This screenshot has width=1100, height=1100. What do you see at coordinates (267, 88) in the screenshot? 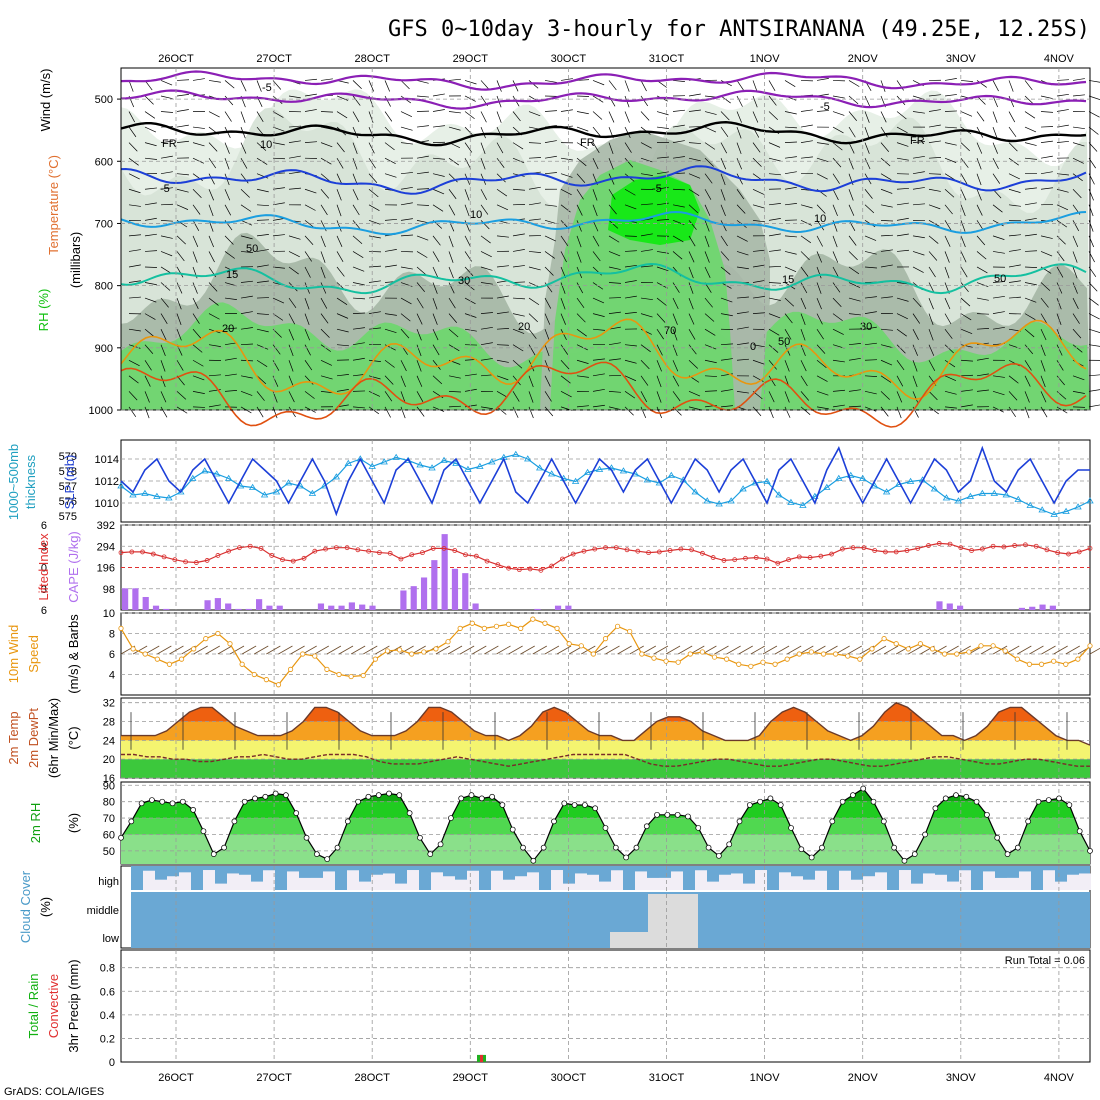
I see `contour-label: -5` at bounding box center [267, 88].